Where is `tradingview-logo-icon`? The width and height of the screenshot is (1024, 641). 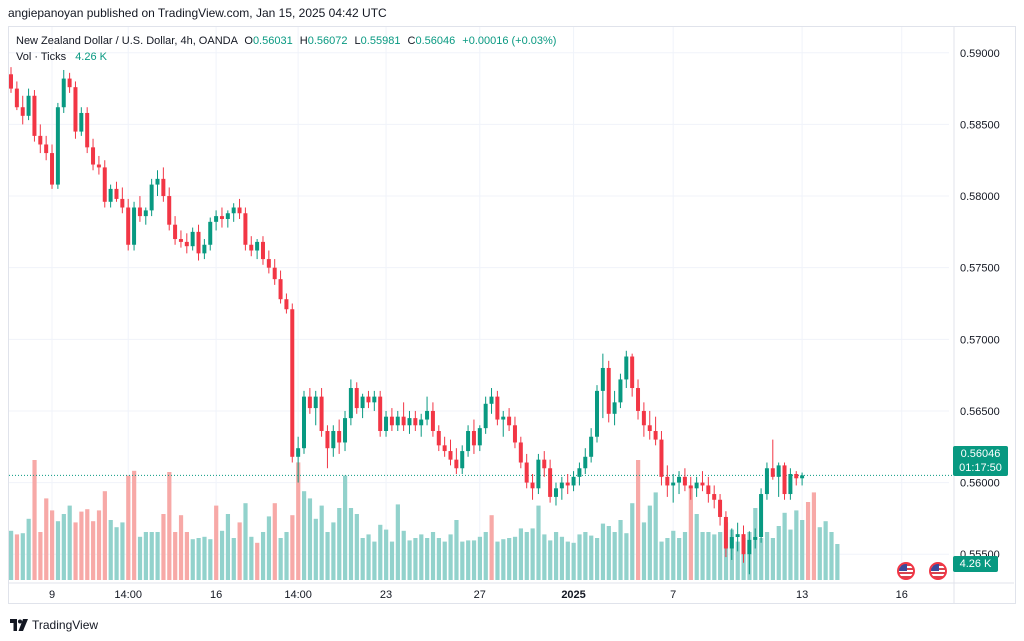 tradingview-logo-icon is located at coordinates (19, 625).